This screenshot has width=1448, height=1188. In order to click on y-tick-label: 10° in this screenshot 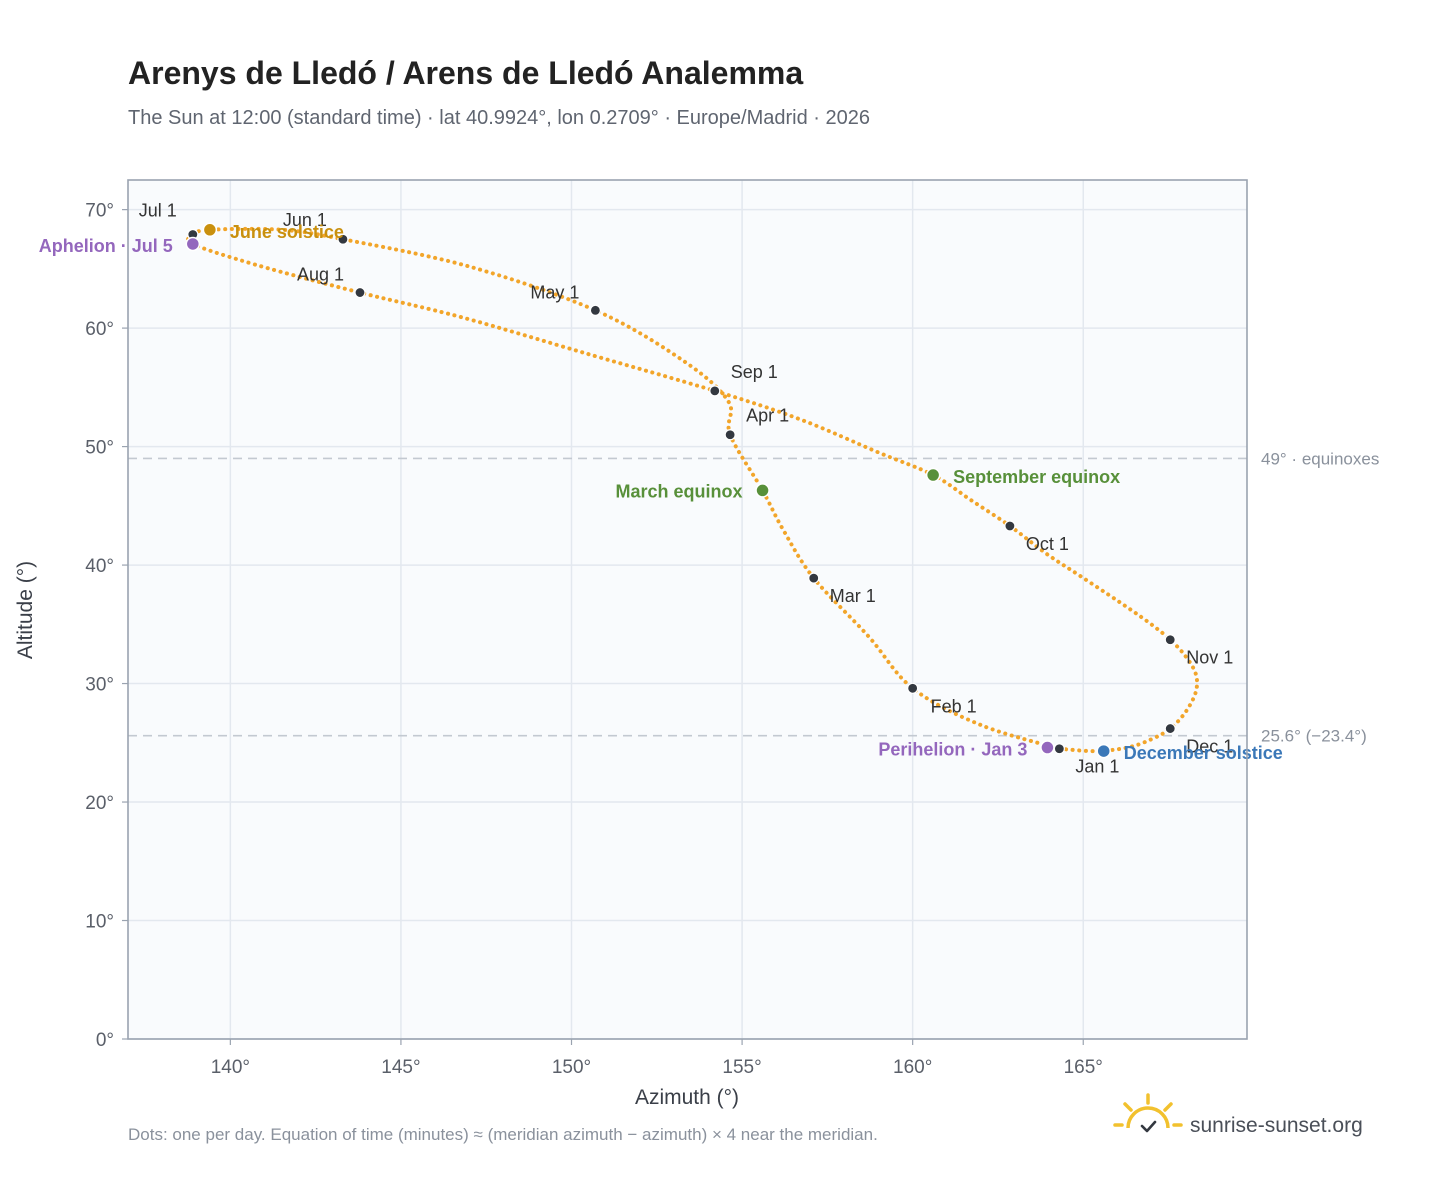, I will do `click(99, 922)`.